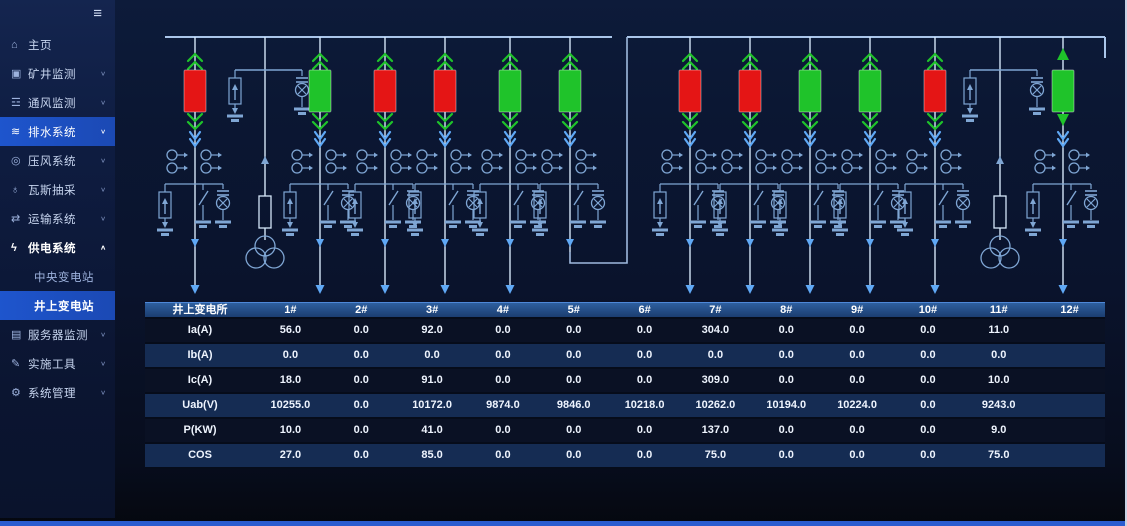  I want to click on value-cell: 85.0, so click(432, 455).